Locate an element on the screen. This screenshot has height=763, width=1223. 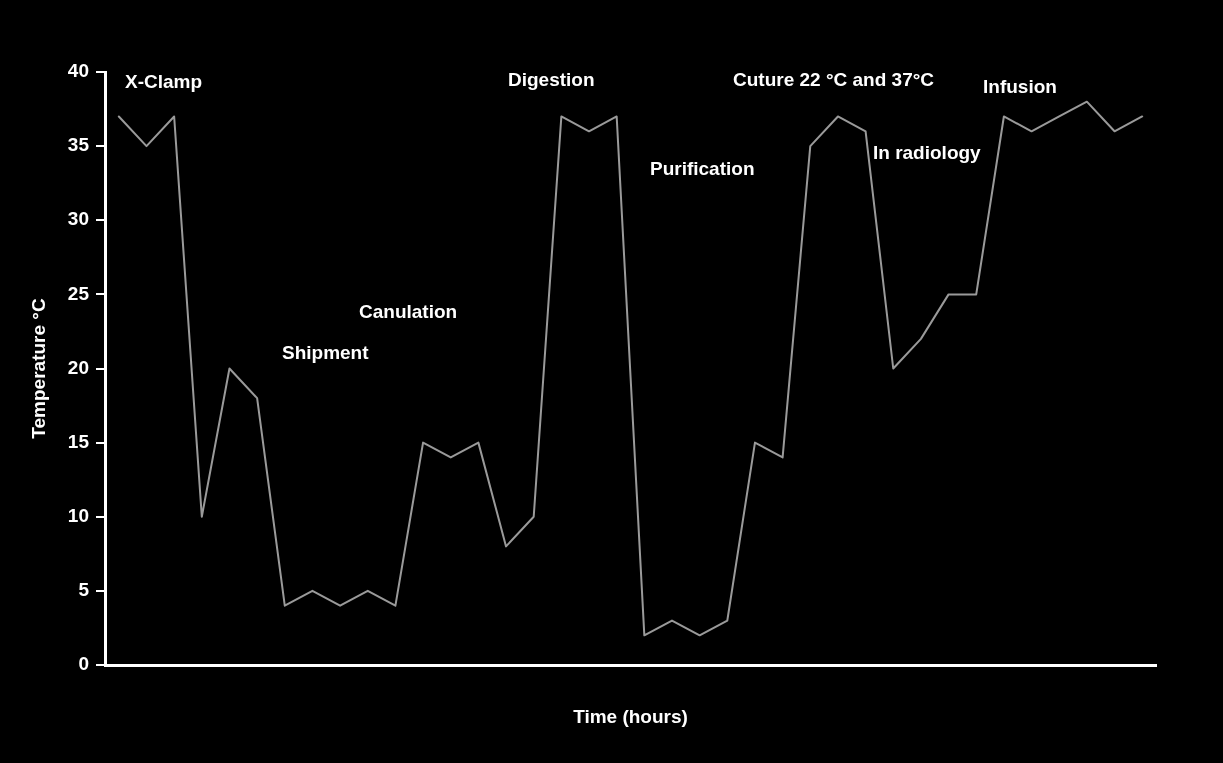
x-axis-title: Time (hours) is located at coordinates (630, 717).